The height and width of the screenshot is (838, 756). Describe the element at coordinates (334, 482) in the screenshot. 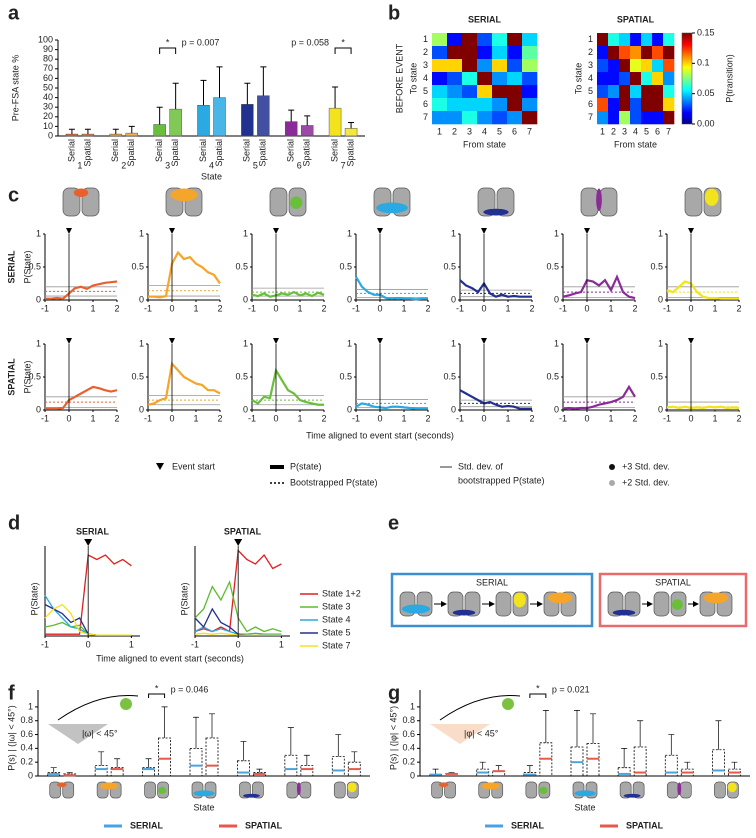

I see `legend-text: Bootstrapped P(state)` at that location.